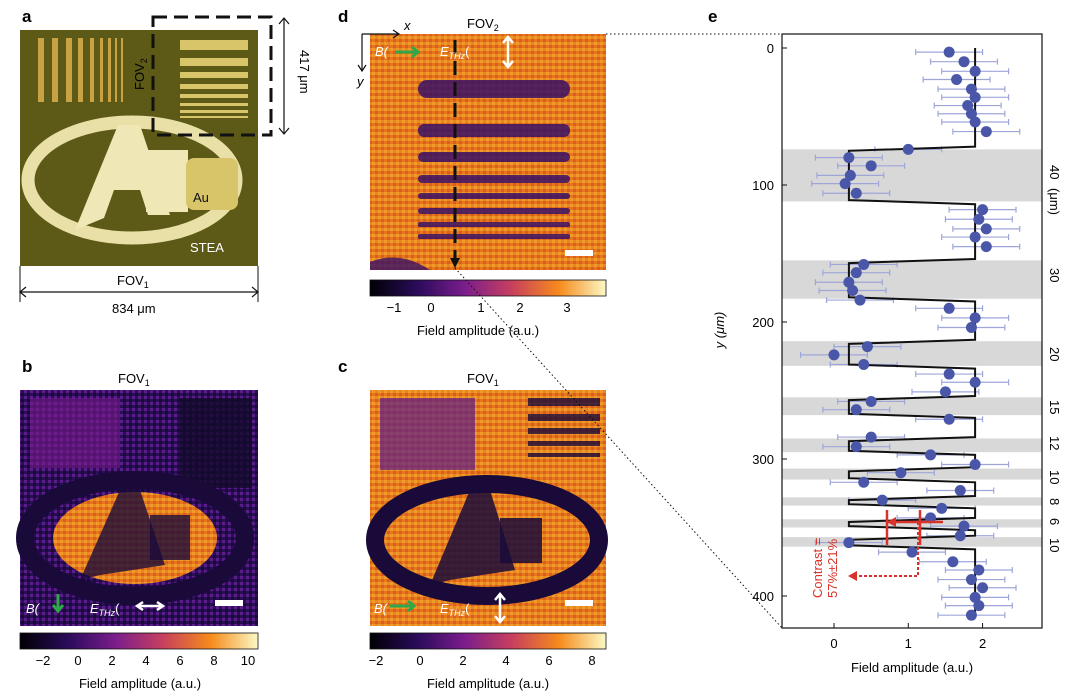  Describe the element at coordinates (376, 660) in the screenshot. I see `cb-c-tick: −2` at that location.